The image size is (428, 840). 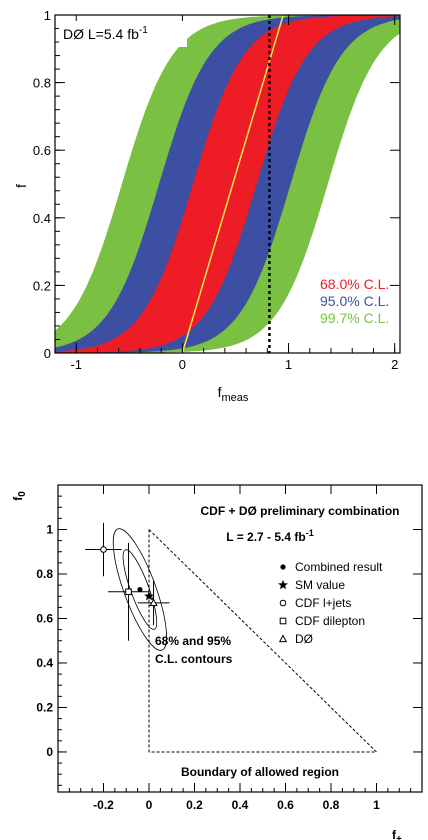 What do you see at coordinates (299, 511) in the screenshot?
I see `chart-title: CDF + DØ preliminary combination` at bounding box center [299, 511].